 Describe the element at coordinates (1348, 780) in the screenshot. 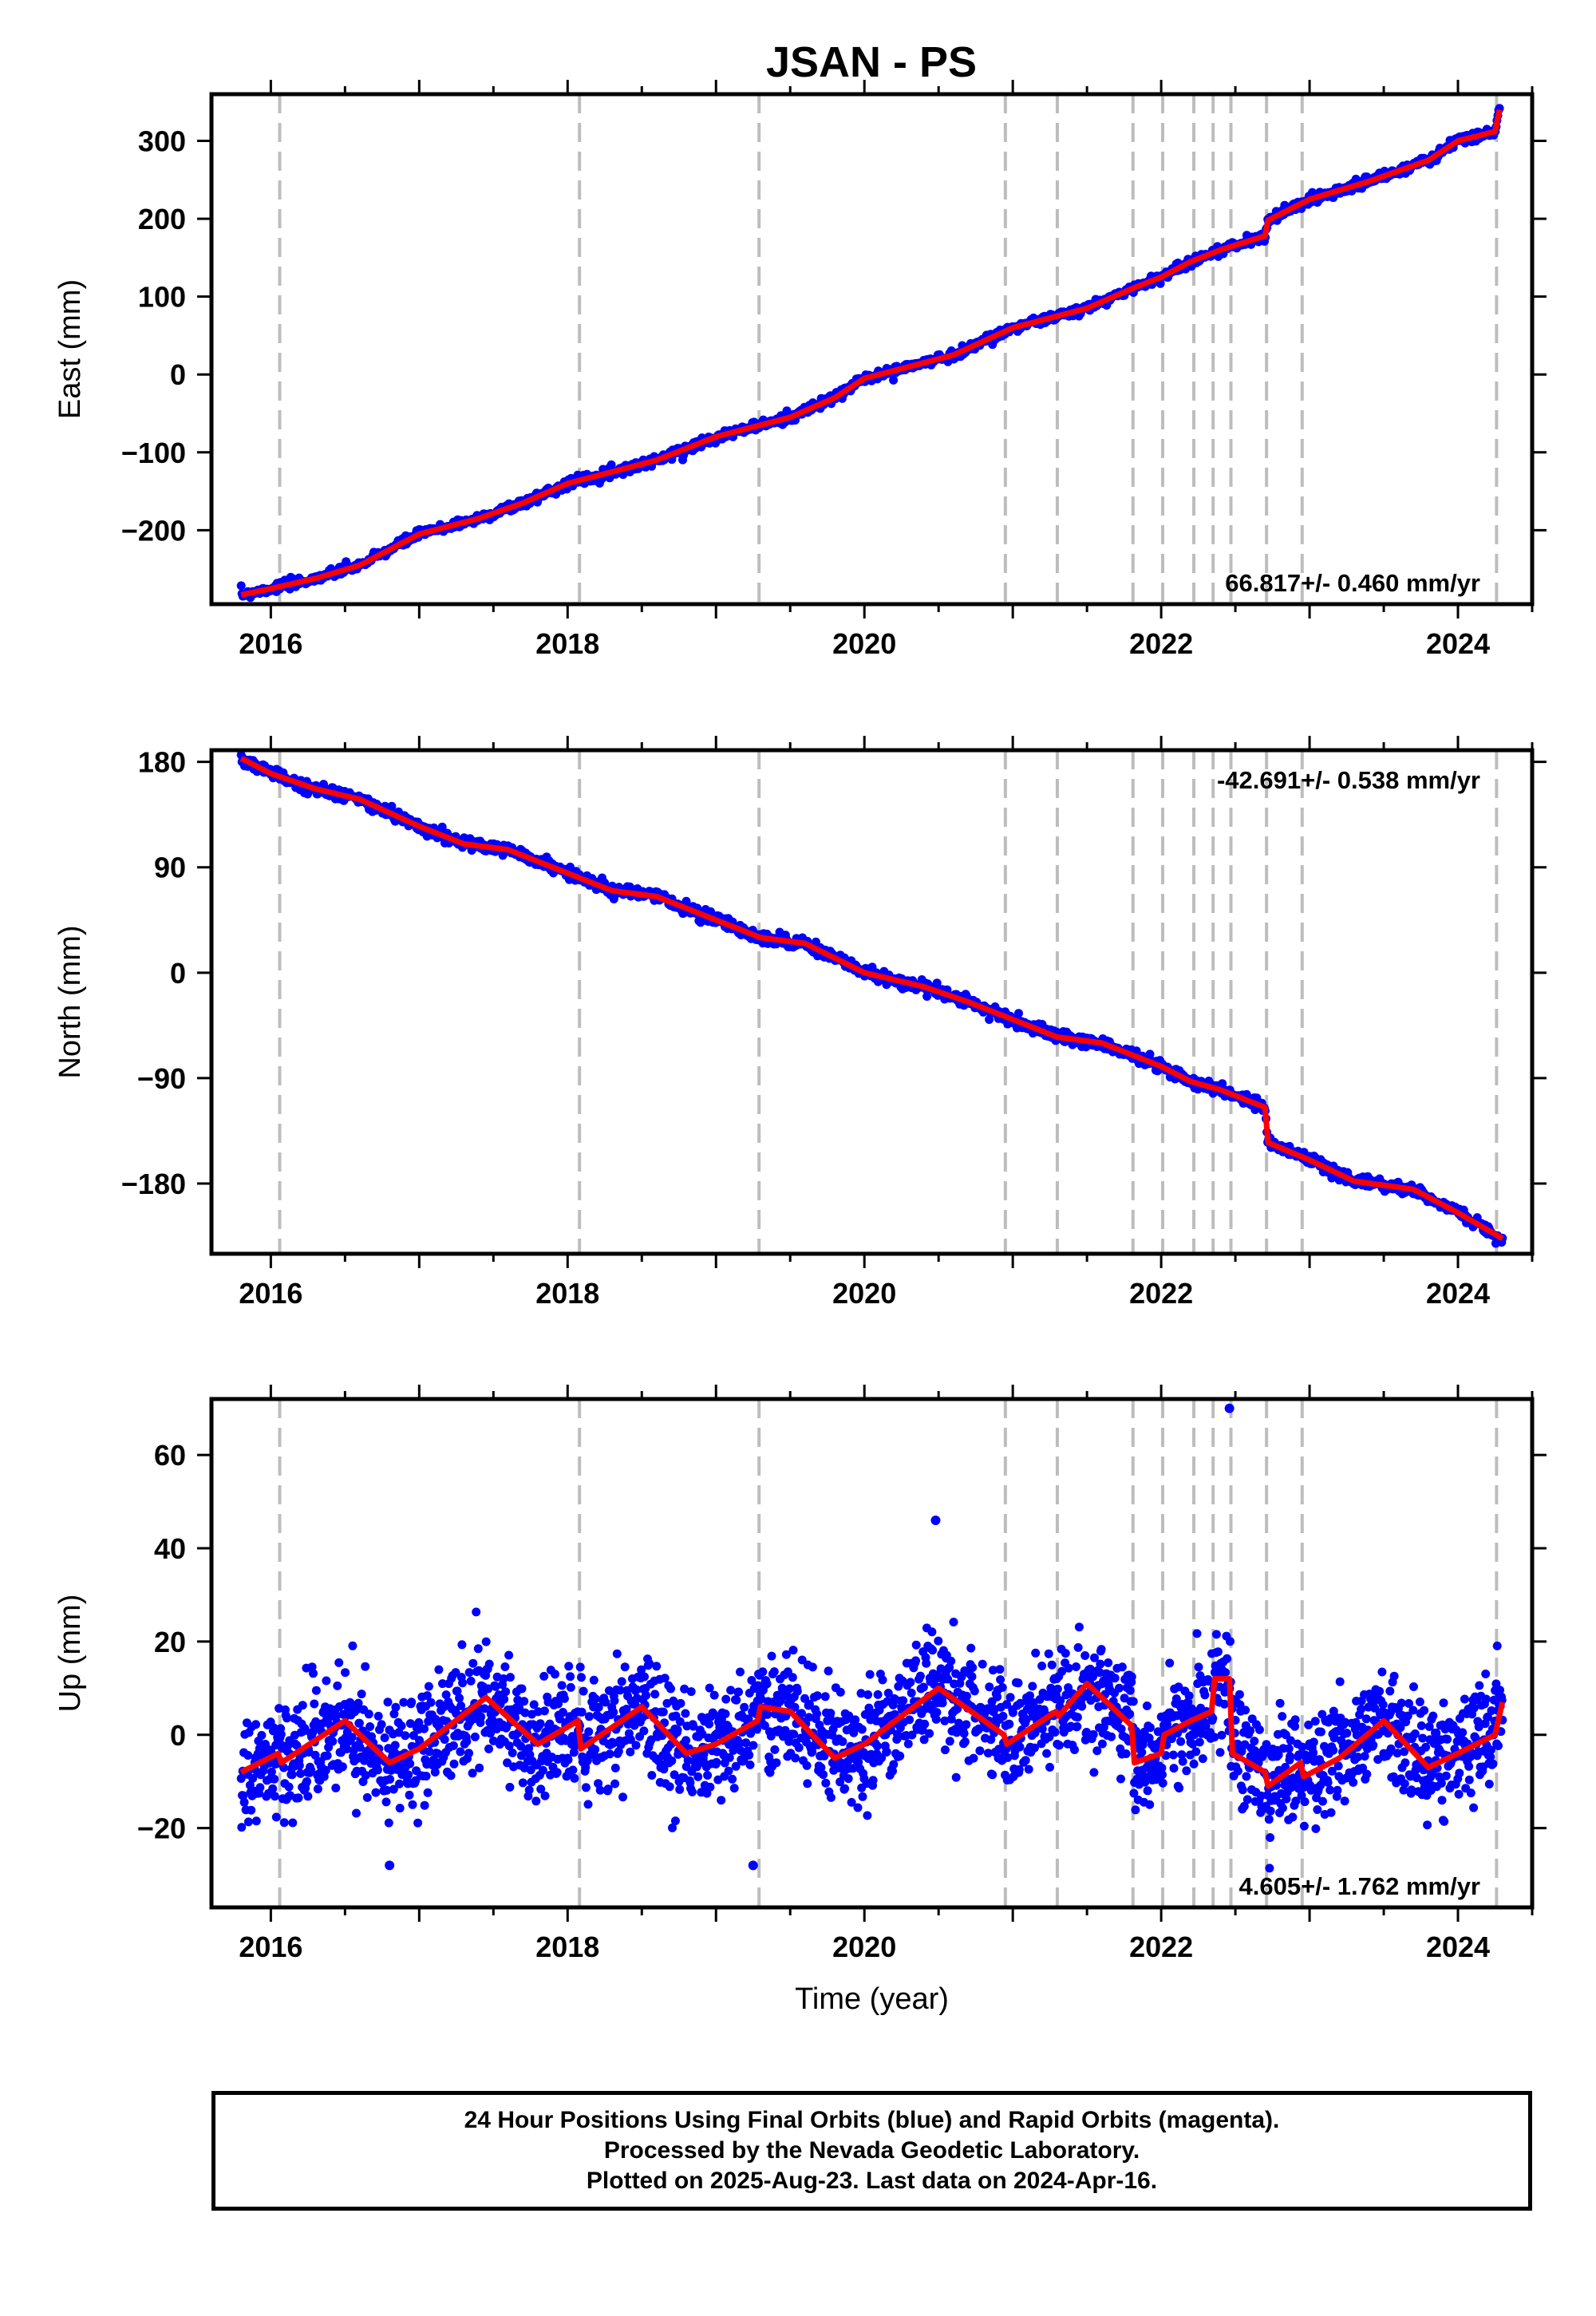

I see `rate-label-north: -42.691+/- 0.538 mm/yr` at that location.